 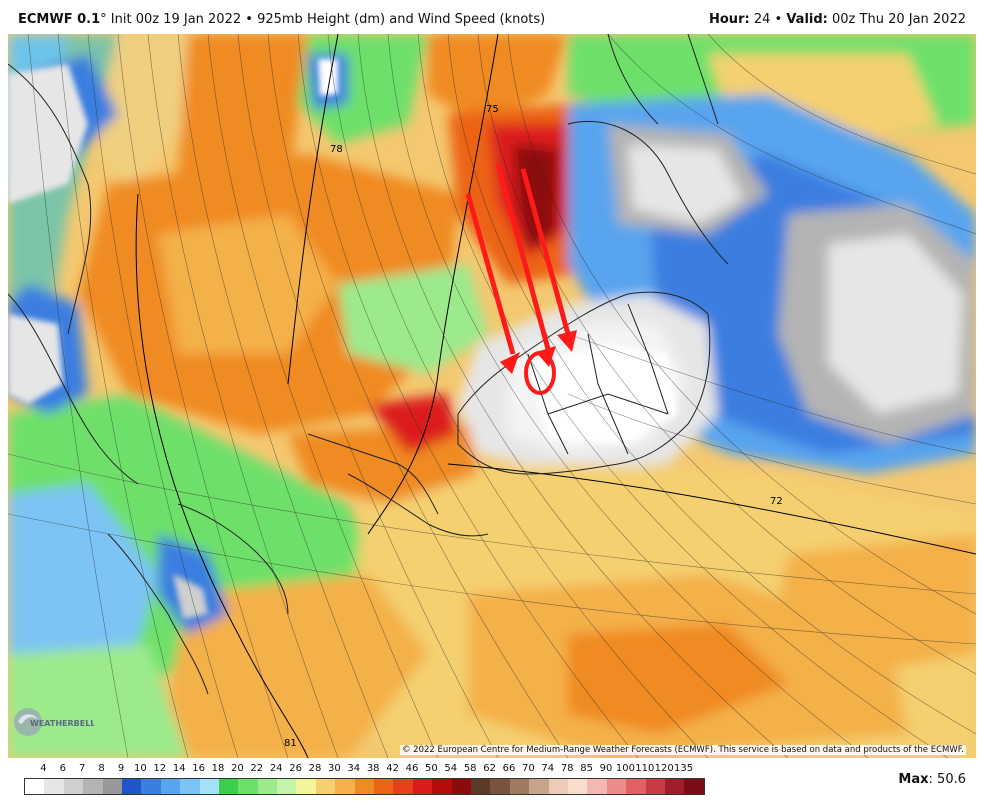 I want to click on legend-tick-label: 100, so click(x=625, y=768).